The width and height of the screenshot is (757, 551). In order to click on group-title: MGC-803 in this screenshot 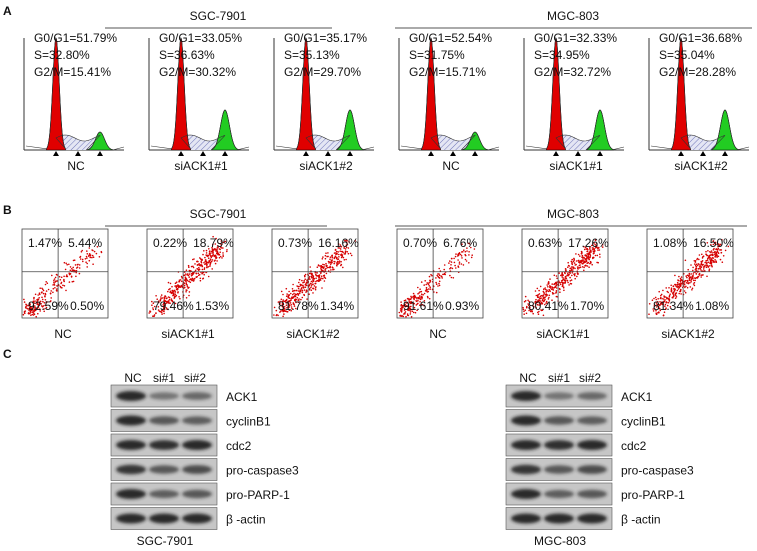, I will do `click(573, 16)`.